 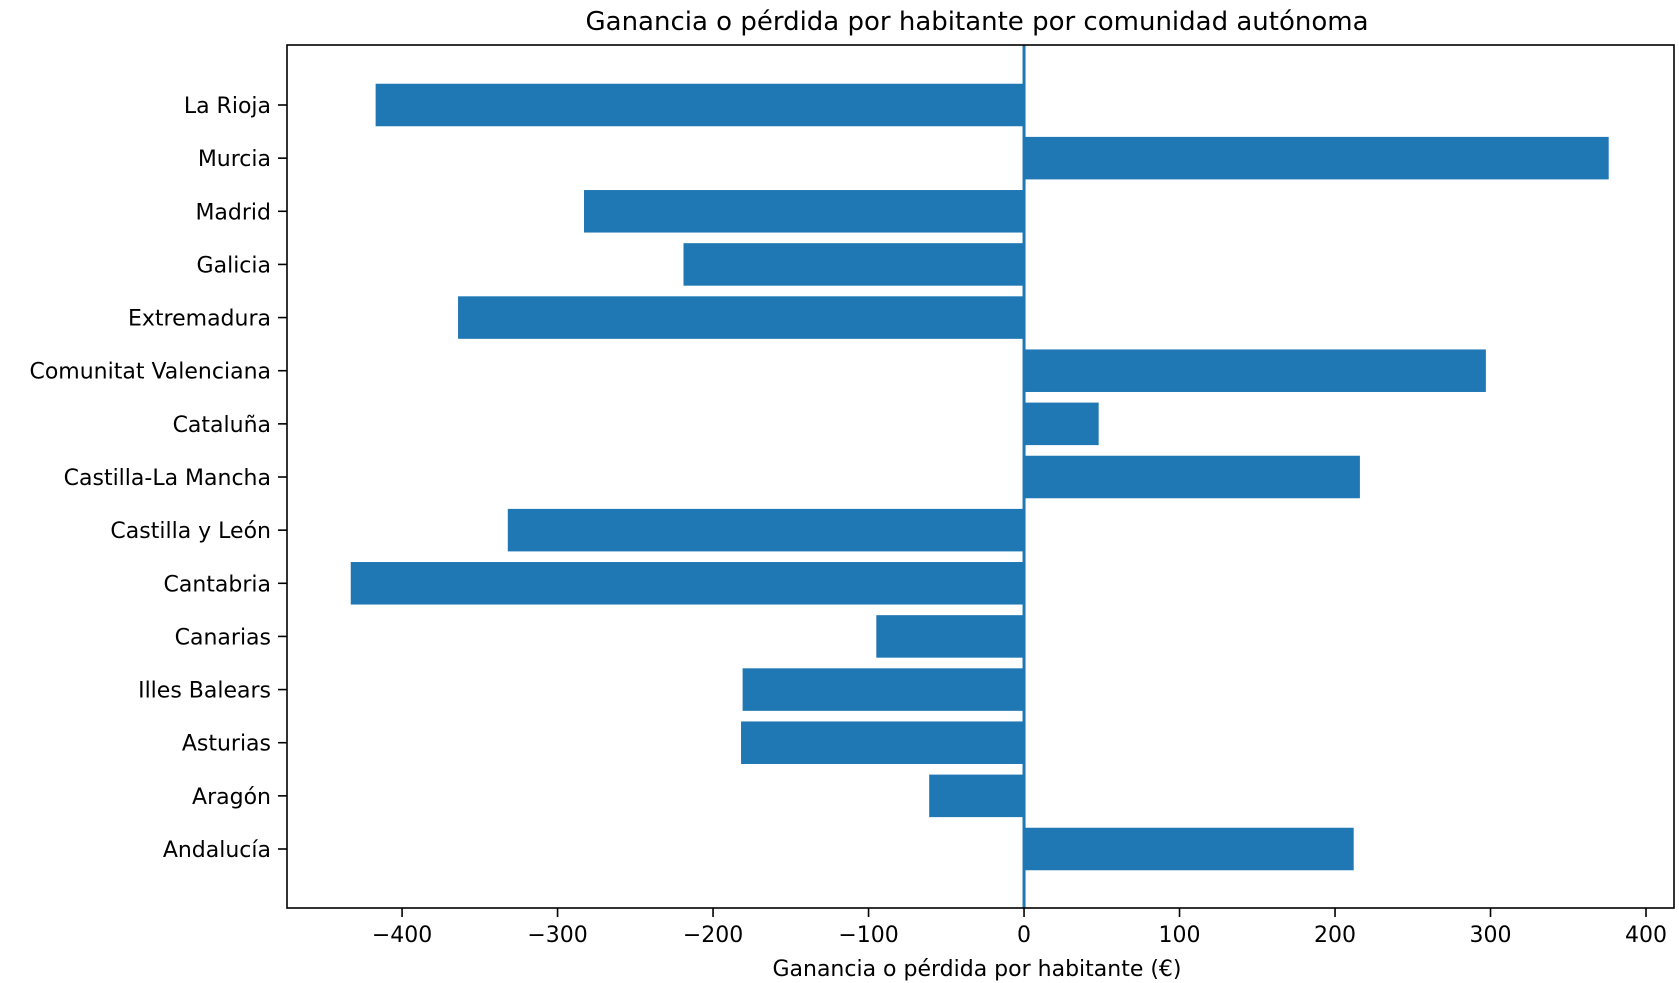 I want to click on y-tick-label: Andalucía, so click(x=217, y=850).